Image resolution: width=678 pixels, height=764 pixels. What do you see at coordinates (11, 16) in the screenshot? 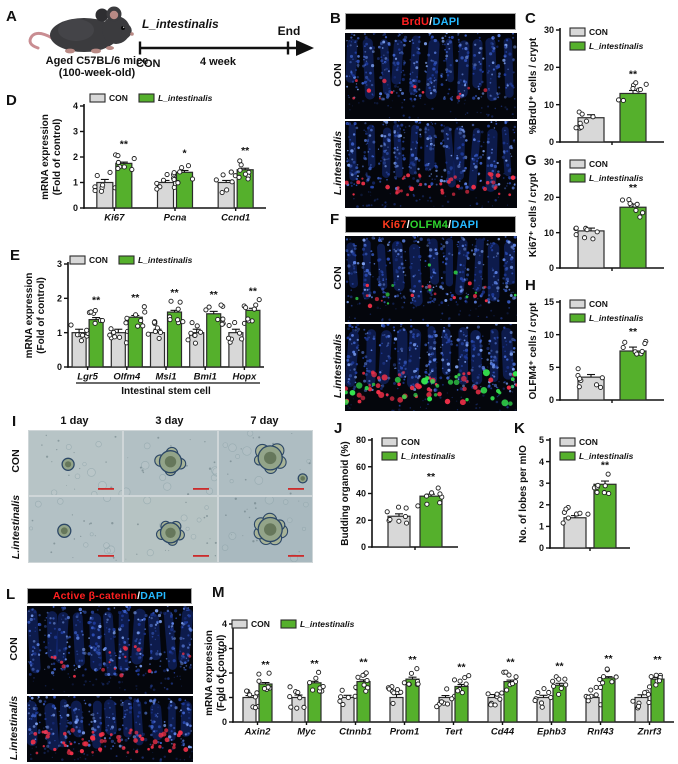
I see `panel-letter-A: A` at bounding box center [11, 16].